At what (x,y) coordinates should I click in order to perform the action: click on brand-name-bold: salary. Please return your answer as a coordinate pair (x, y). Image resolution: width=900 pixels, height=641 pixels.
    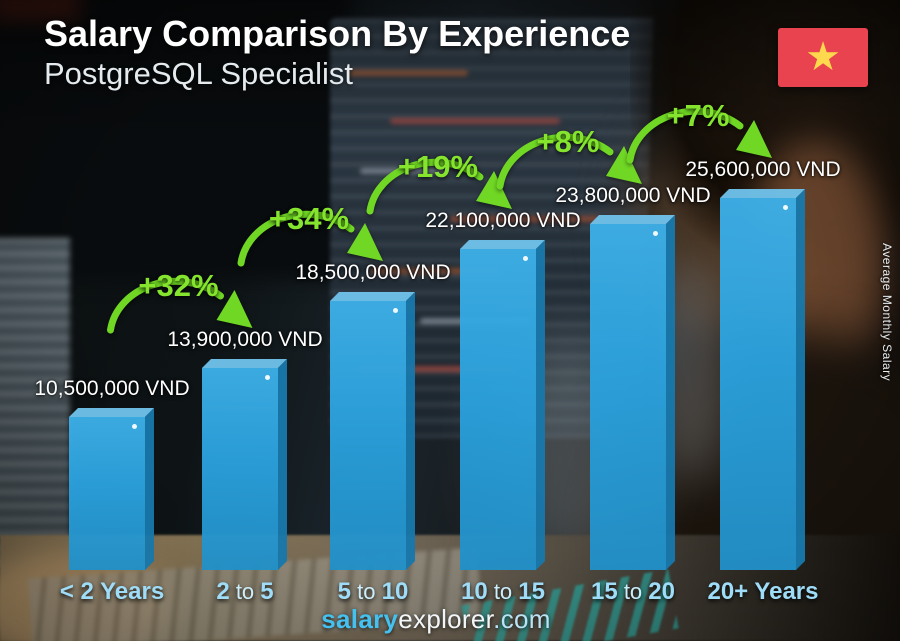
    Looking at the image, I should click on (360, 619).